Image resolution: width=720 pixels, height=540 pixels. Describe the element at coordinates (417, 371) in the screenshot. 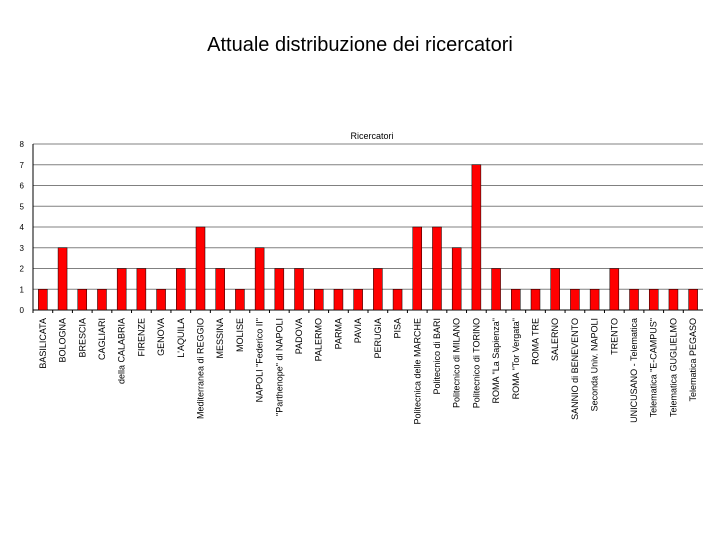

I see `category-label: Politecnica delle MARCHE` at that location.